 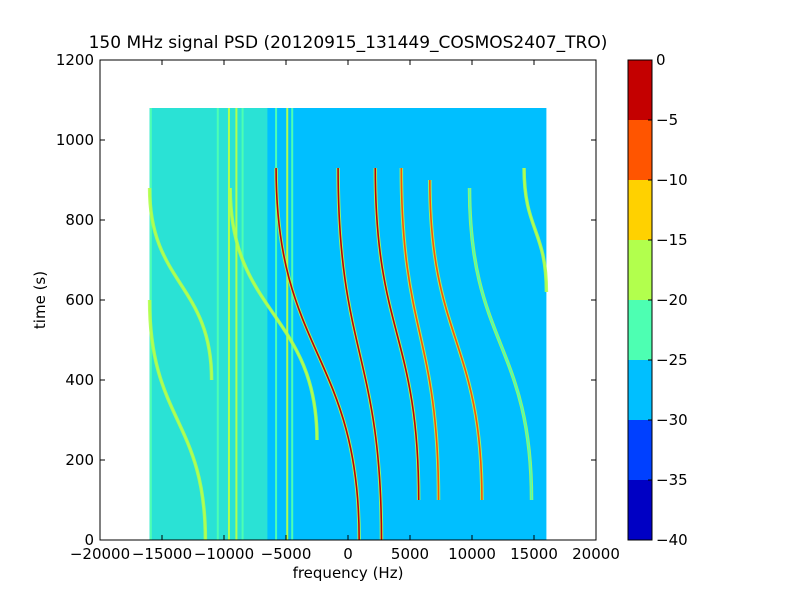 What do you see at coordinates (672, 480) in the screenshot?
I see `colorbar-tick-label: −35` at bounding box center [672, 480].